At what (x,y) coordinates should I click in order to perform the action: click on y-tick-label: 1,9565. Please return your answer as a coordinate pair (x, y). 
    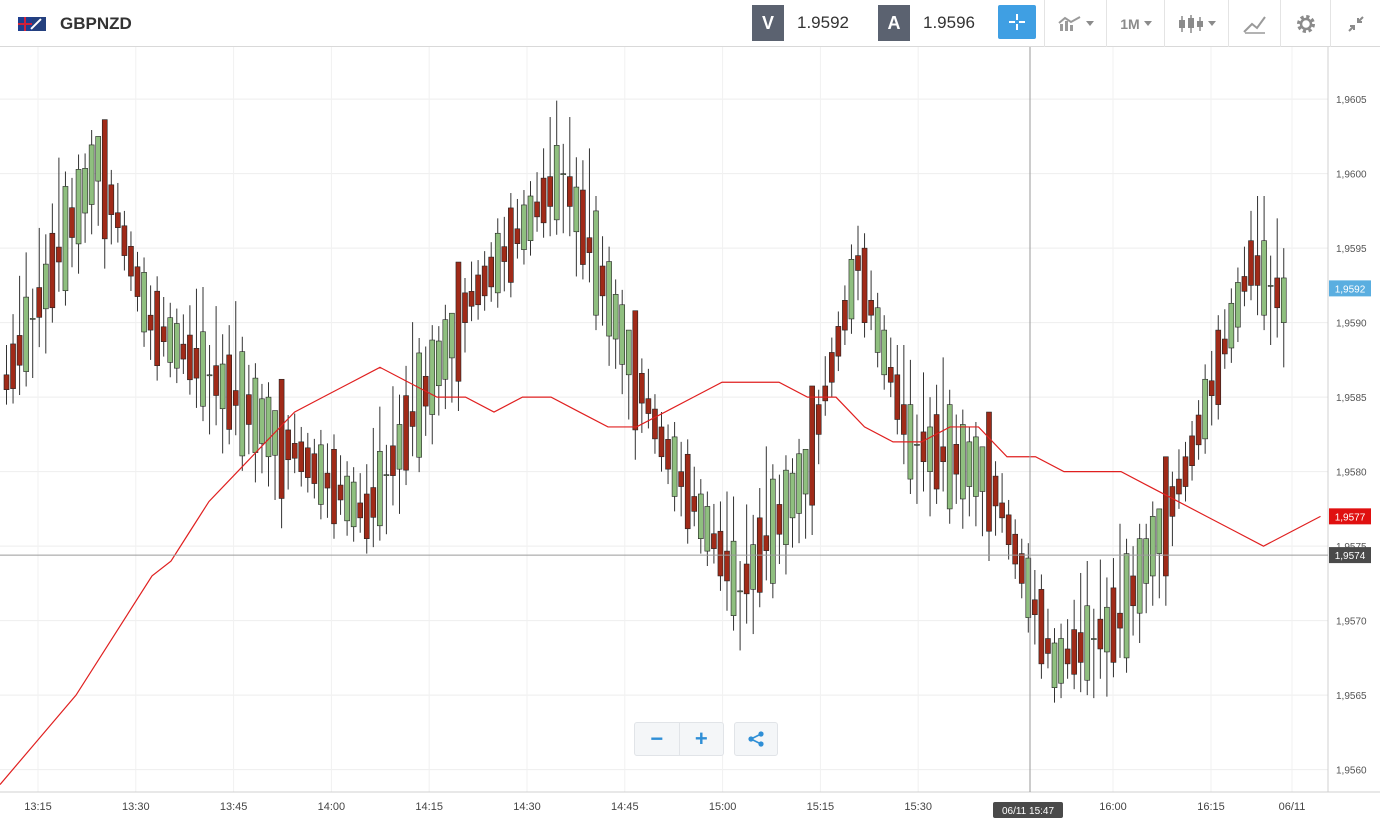
    Looking at the image, I should click on (1351, 696).